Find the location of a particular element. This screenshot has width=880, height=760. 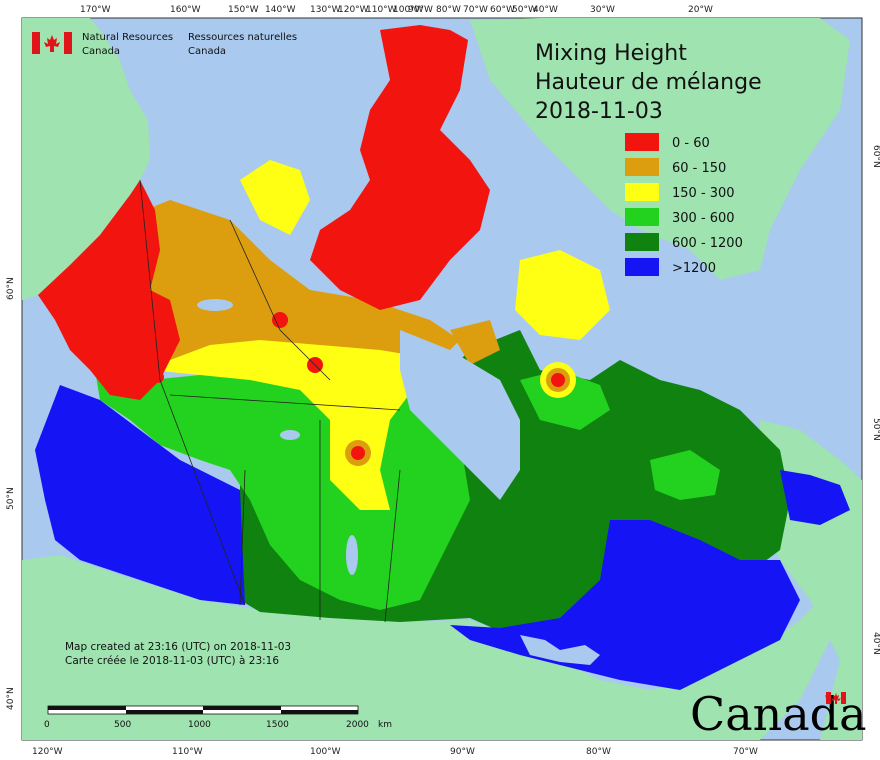

zone-0-60-yukon is located at coordinates (109, 290).